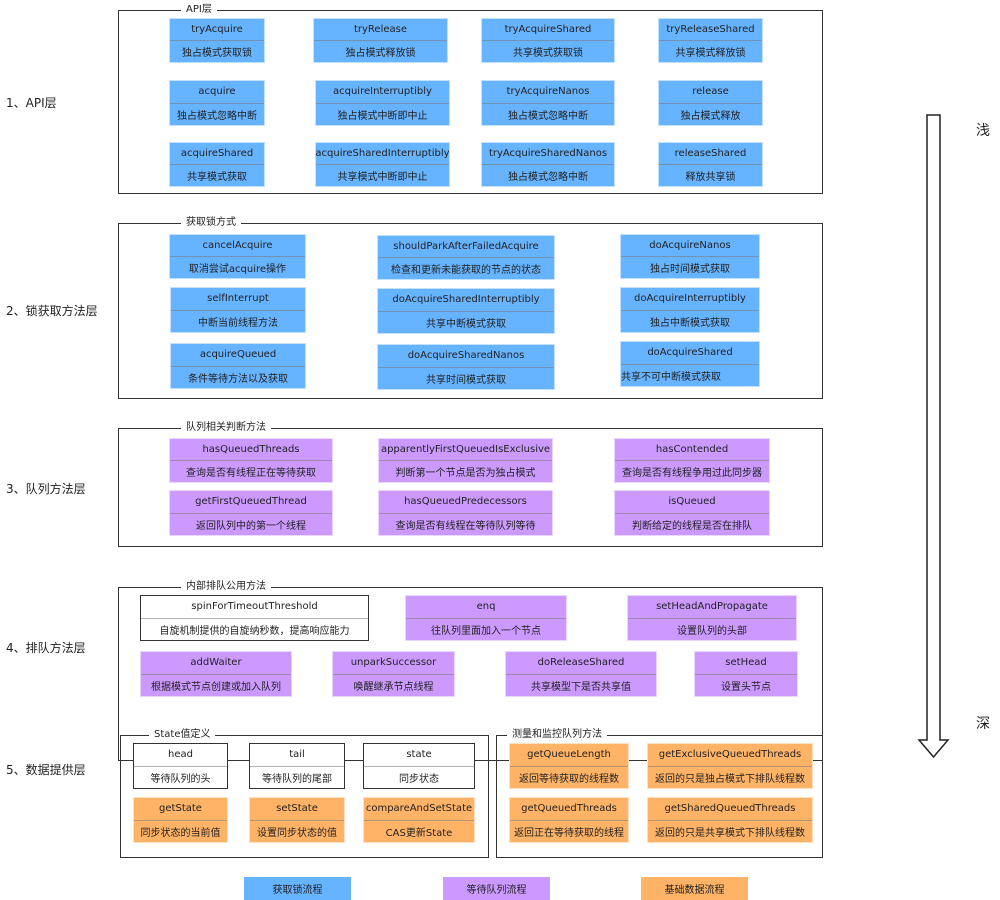  I want to click on method-name: tryRelease, so click(380, 30).